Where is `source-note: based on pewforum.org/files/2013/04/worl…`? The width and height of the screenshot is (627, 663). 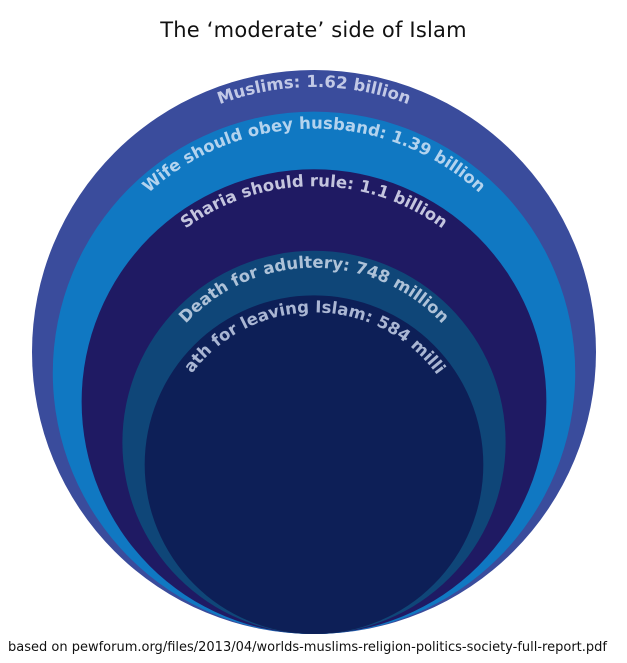 source-note: based on pewforum.org/files/2013/04/worl… is located at coordinates (307, 647).